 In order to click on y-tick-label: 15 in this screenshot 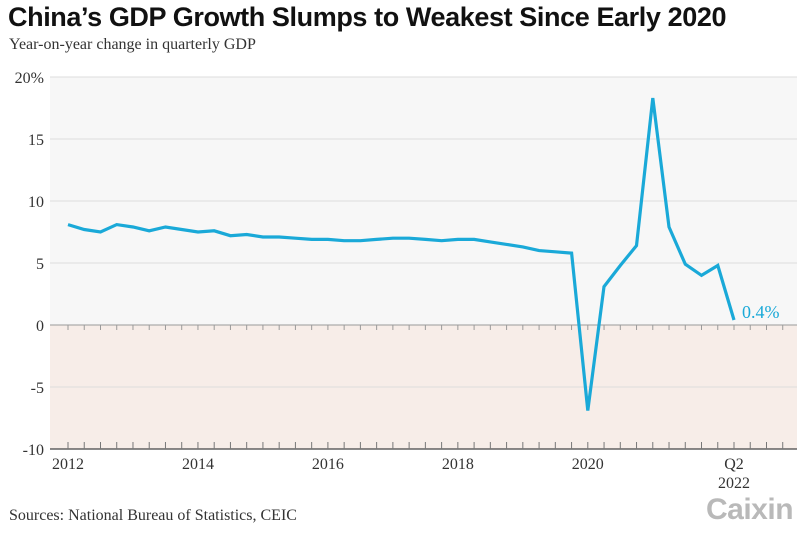, I will do `click(36, 140)`.